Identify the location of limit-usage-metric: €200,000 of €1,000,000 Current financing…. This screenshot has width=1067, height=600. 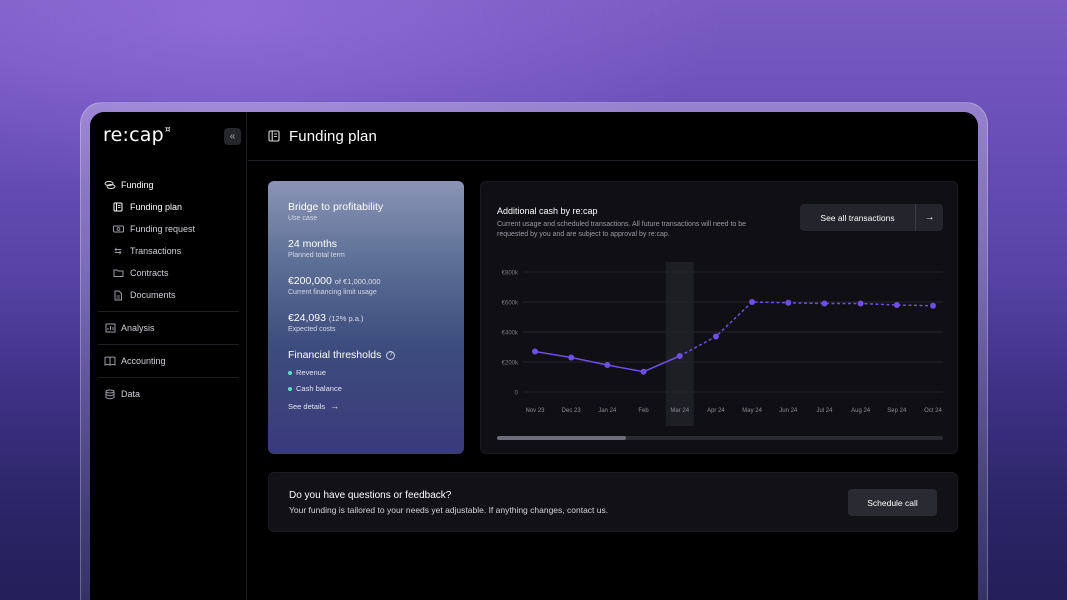
(334, 285).